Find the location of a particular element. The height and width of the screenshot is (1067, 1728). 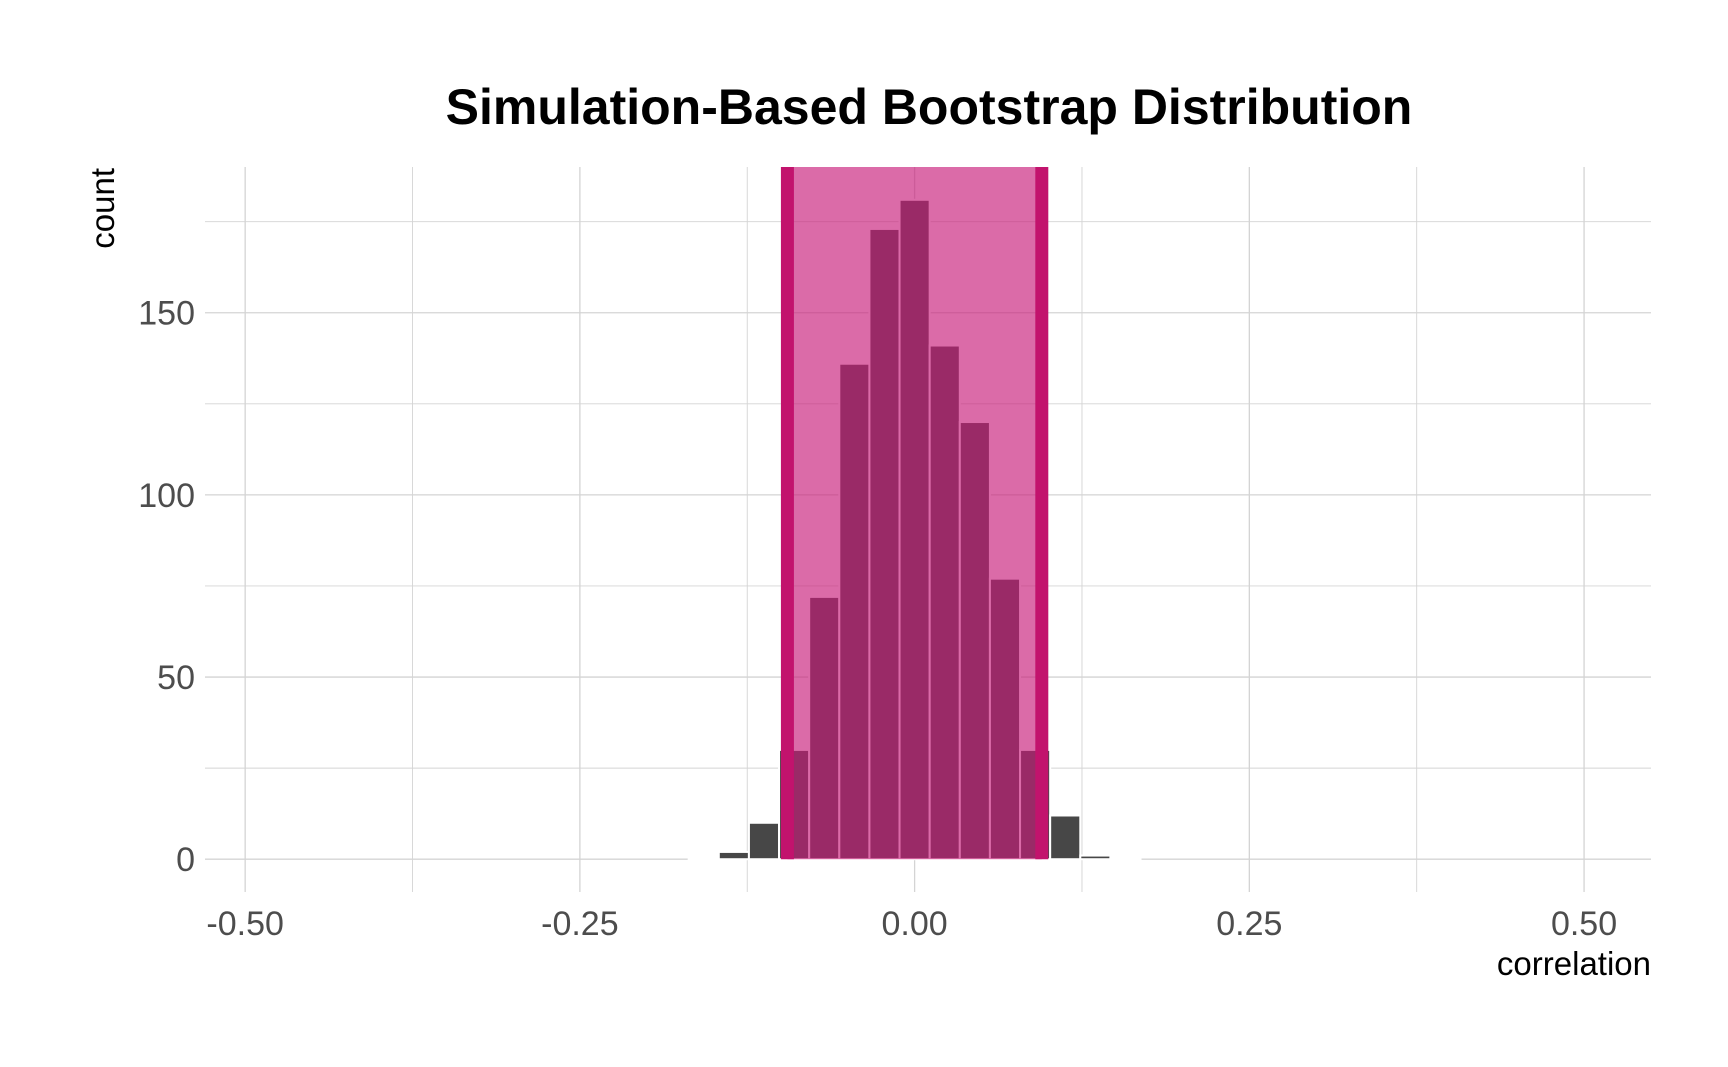

y-tick-label: 150 is located at coordinates (166, 314).